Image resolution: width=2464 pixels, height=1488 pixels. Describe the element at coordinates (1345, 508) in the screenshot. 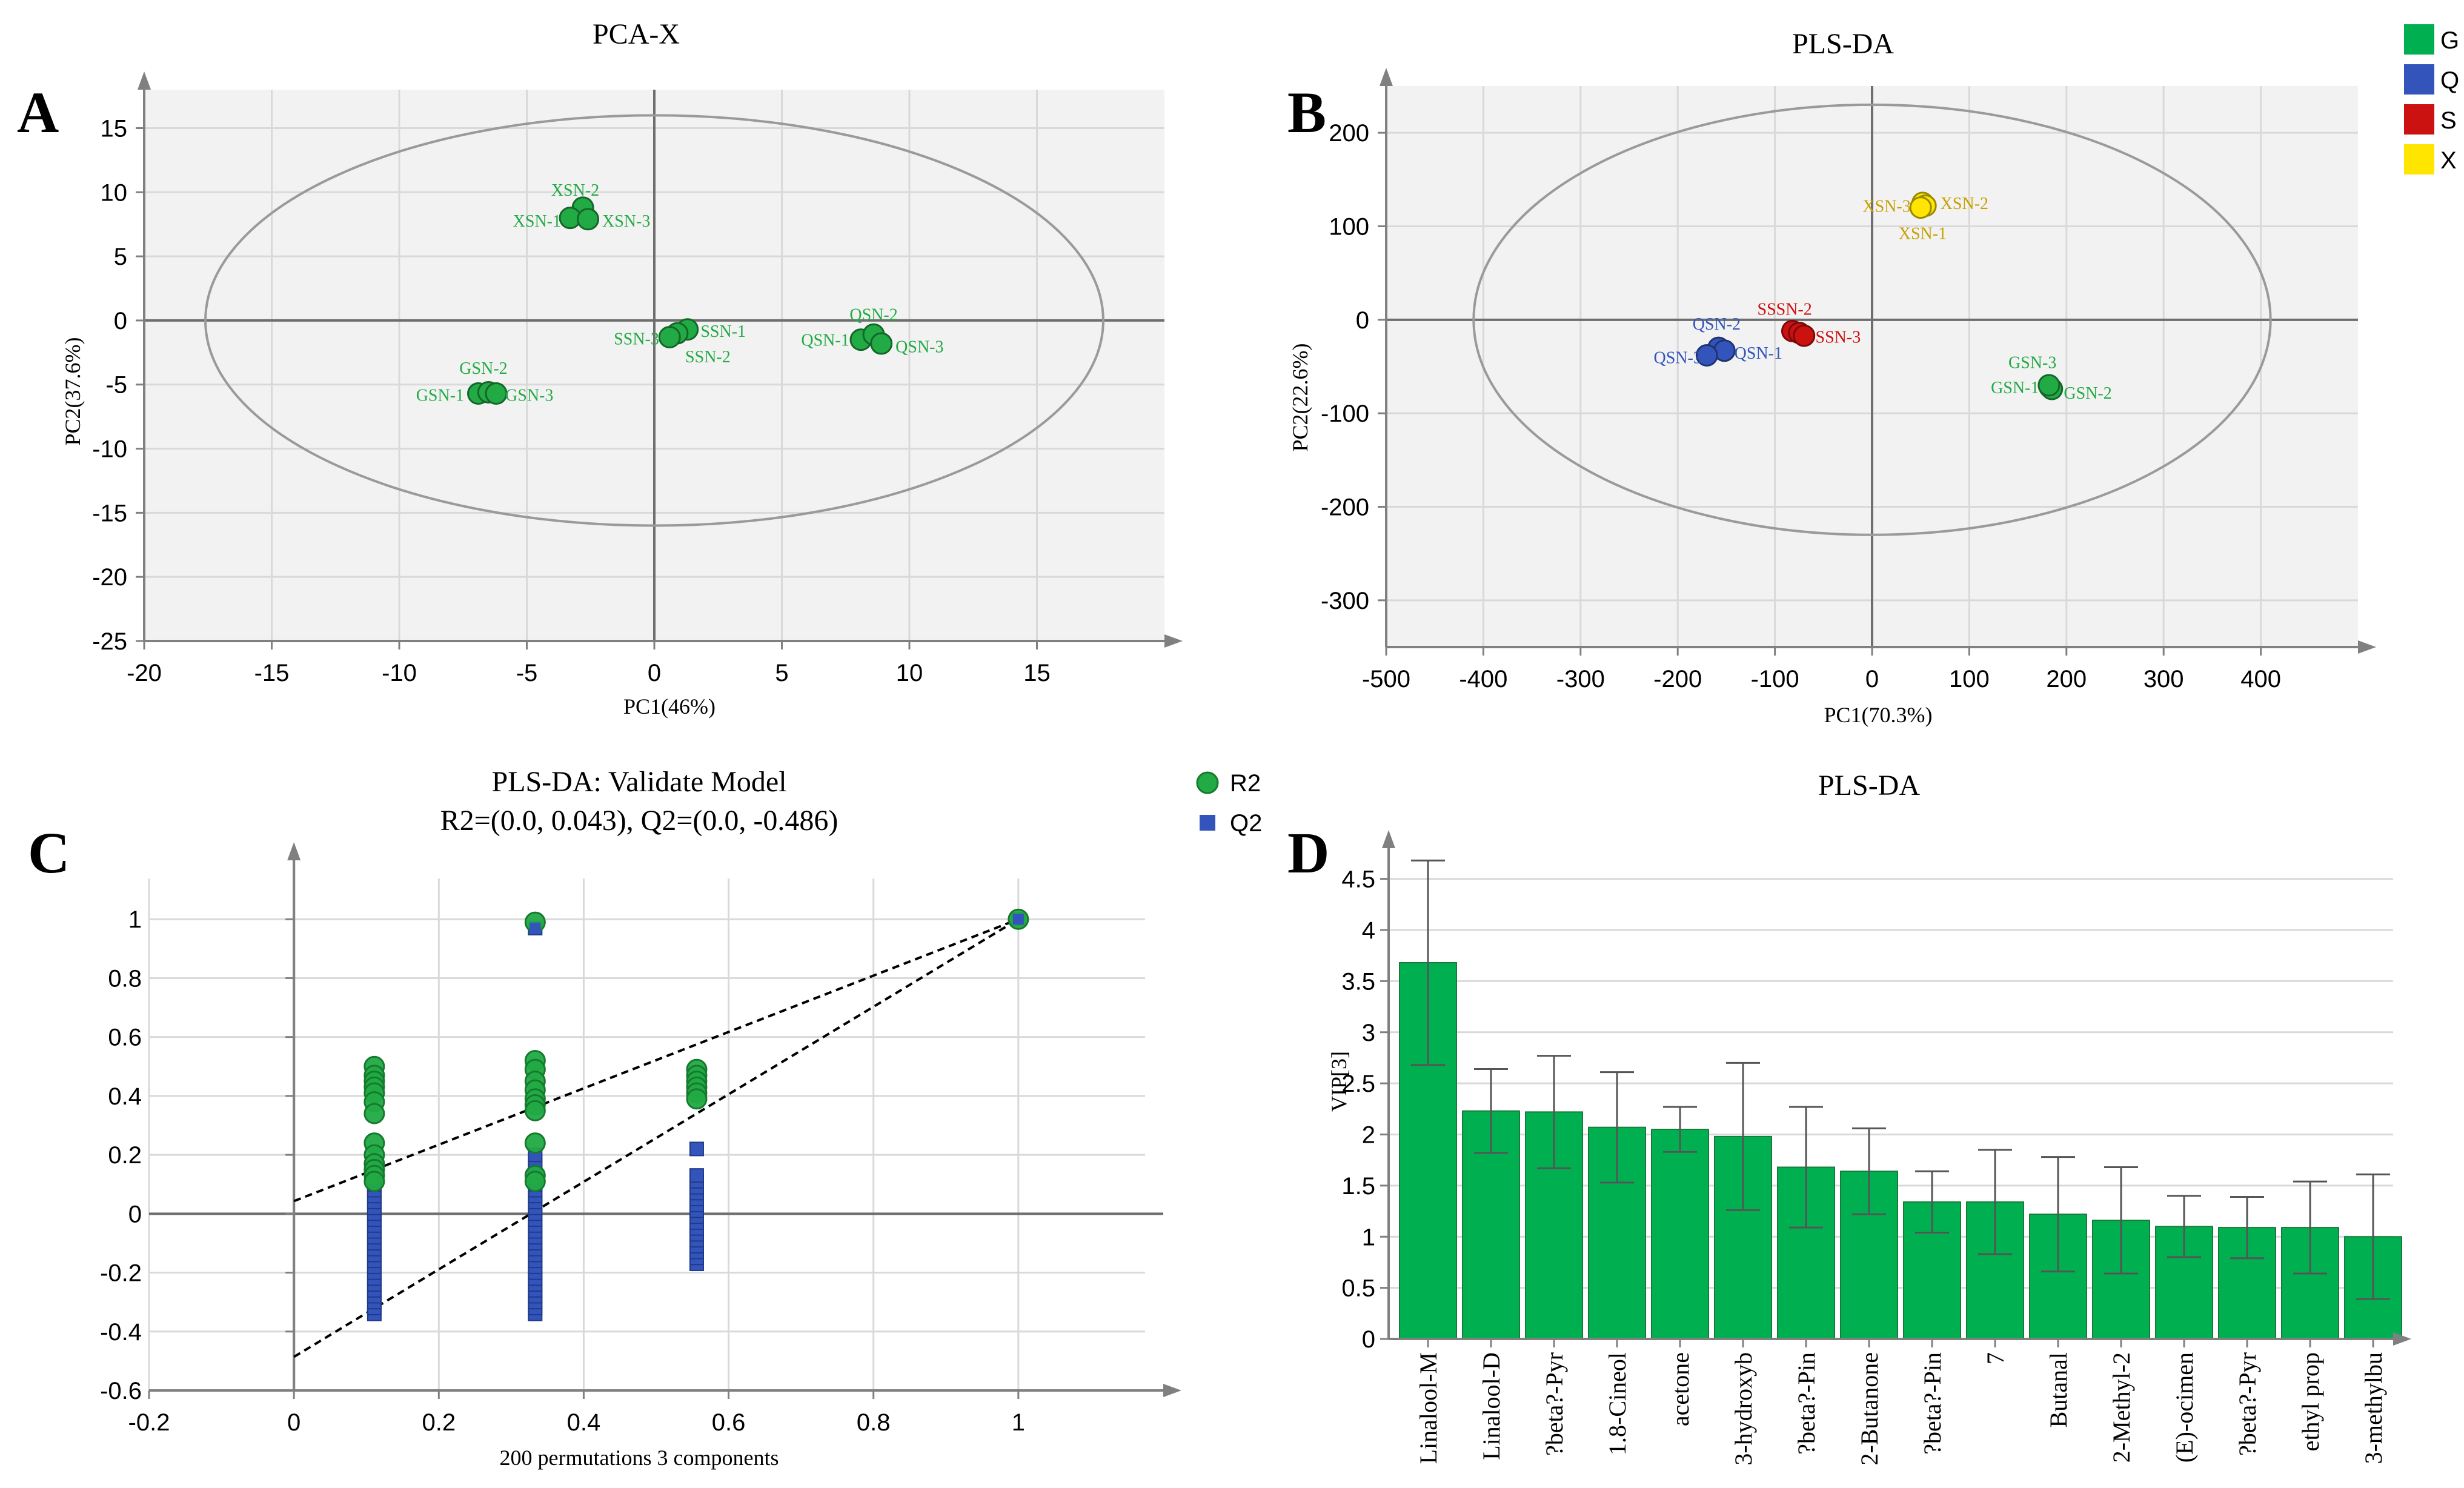

I see `y-tick-label: -200` at that location.